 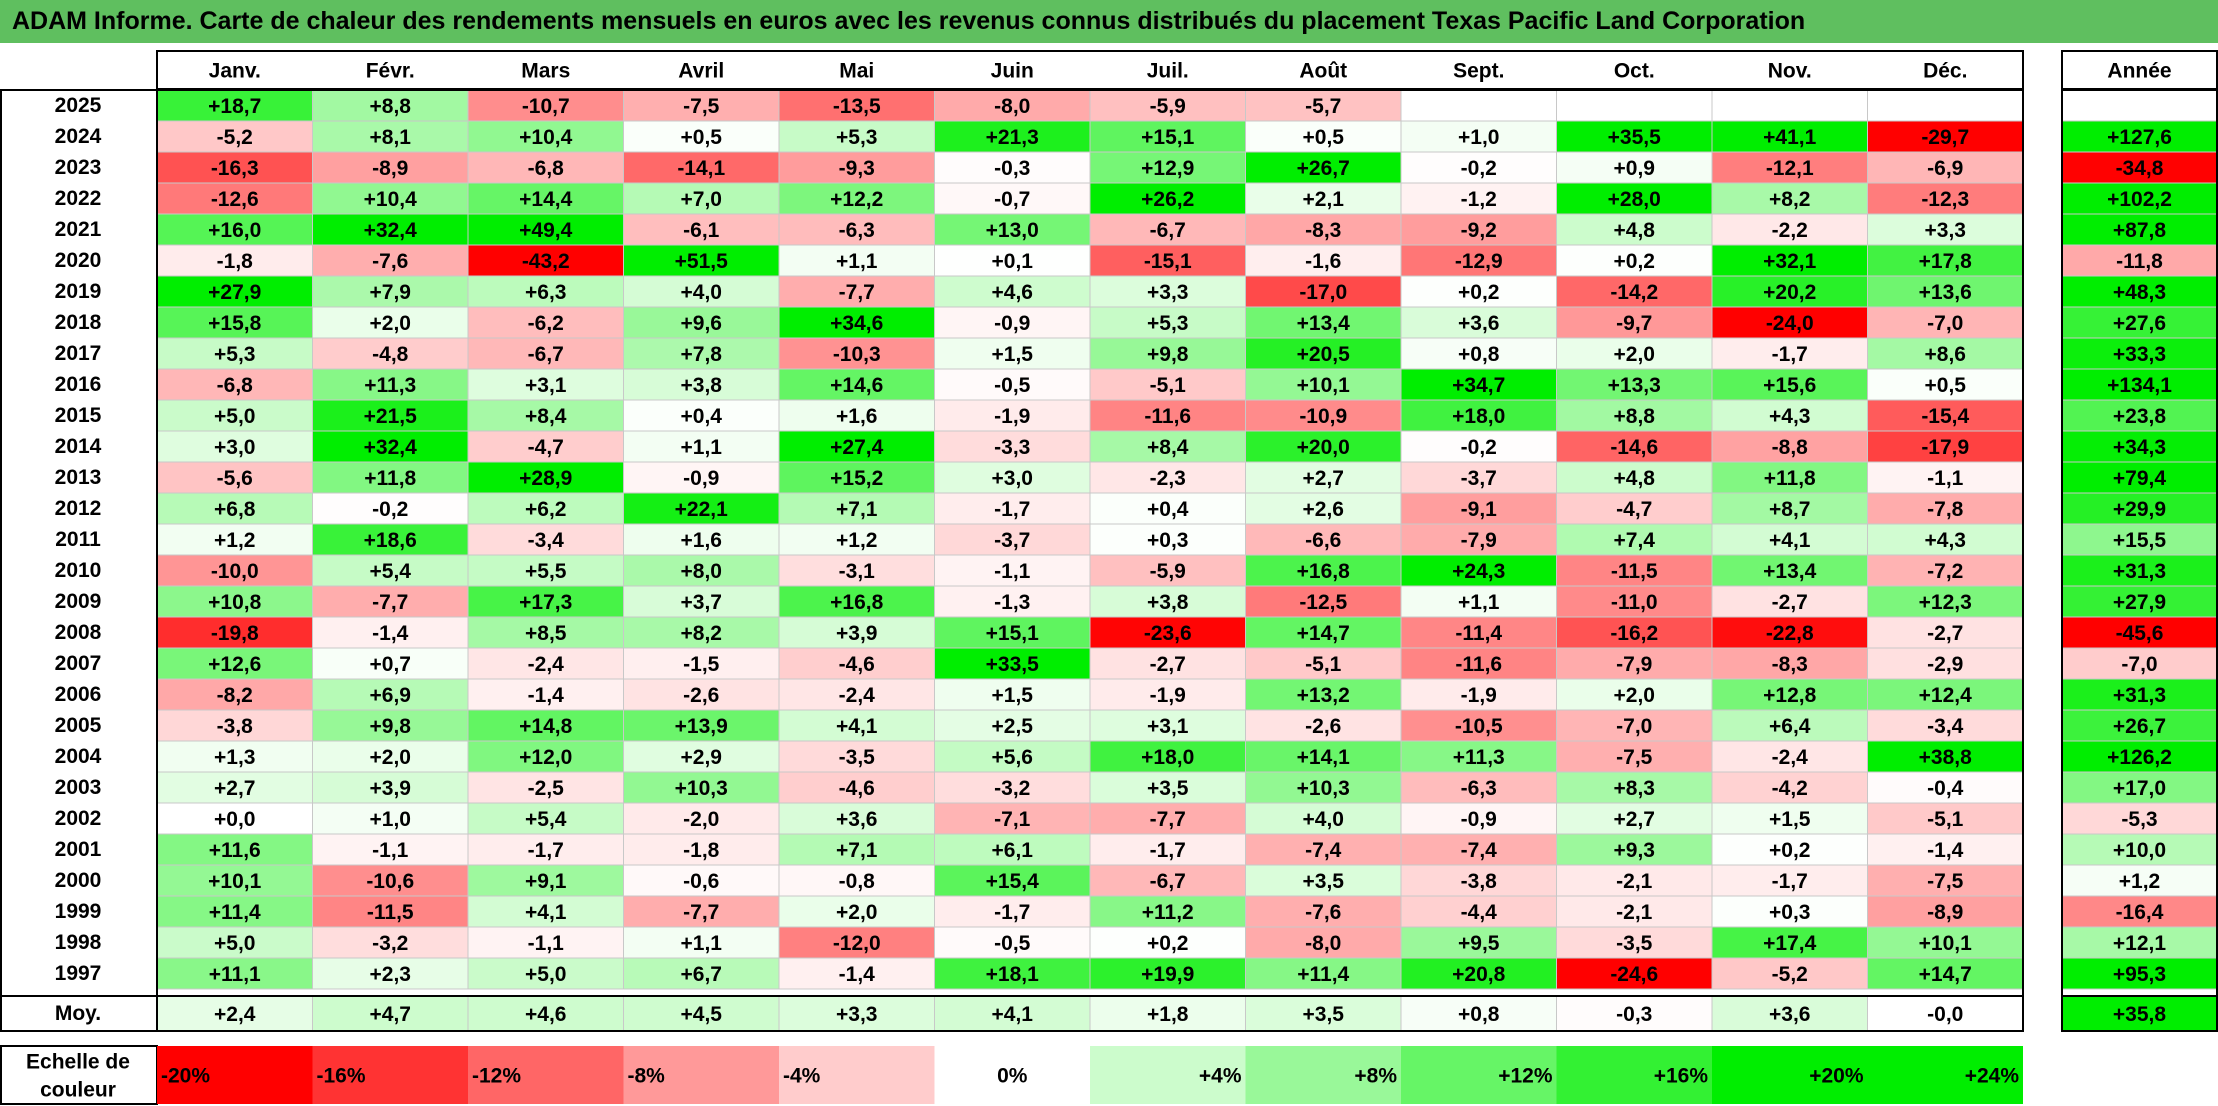 I want to click on cell-value: -8,9, so click(x=1945, y=912).